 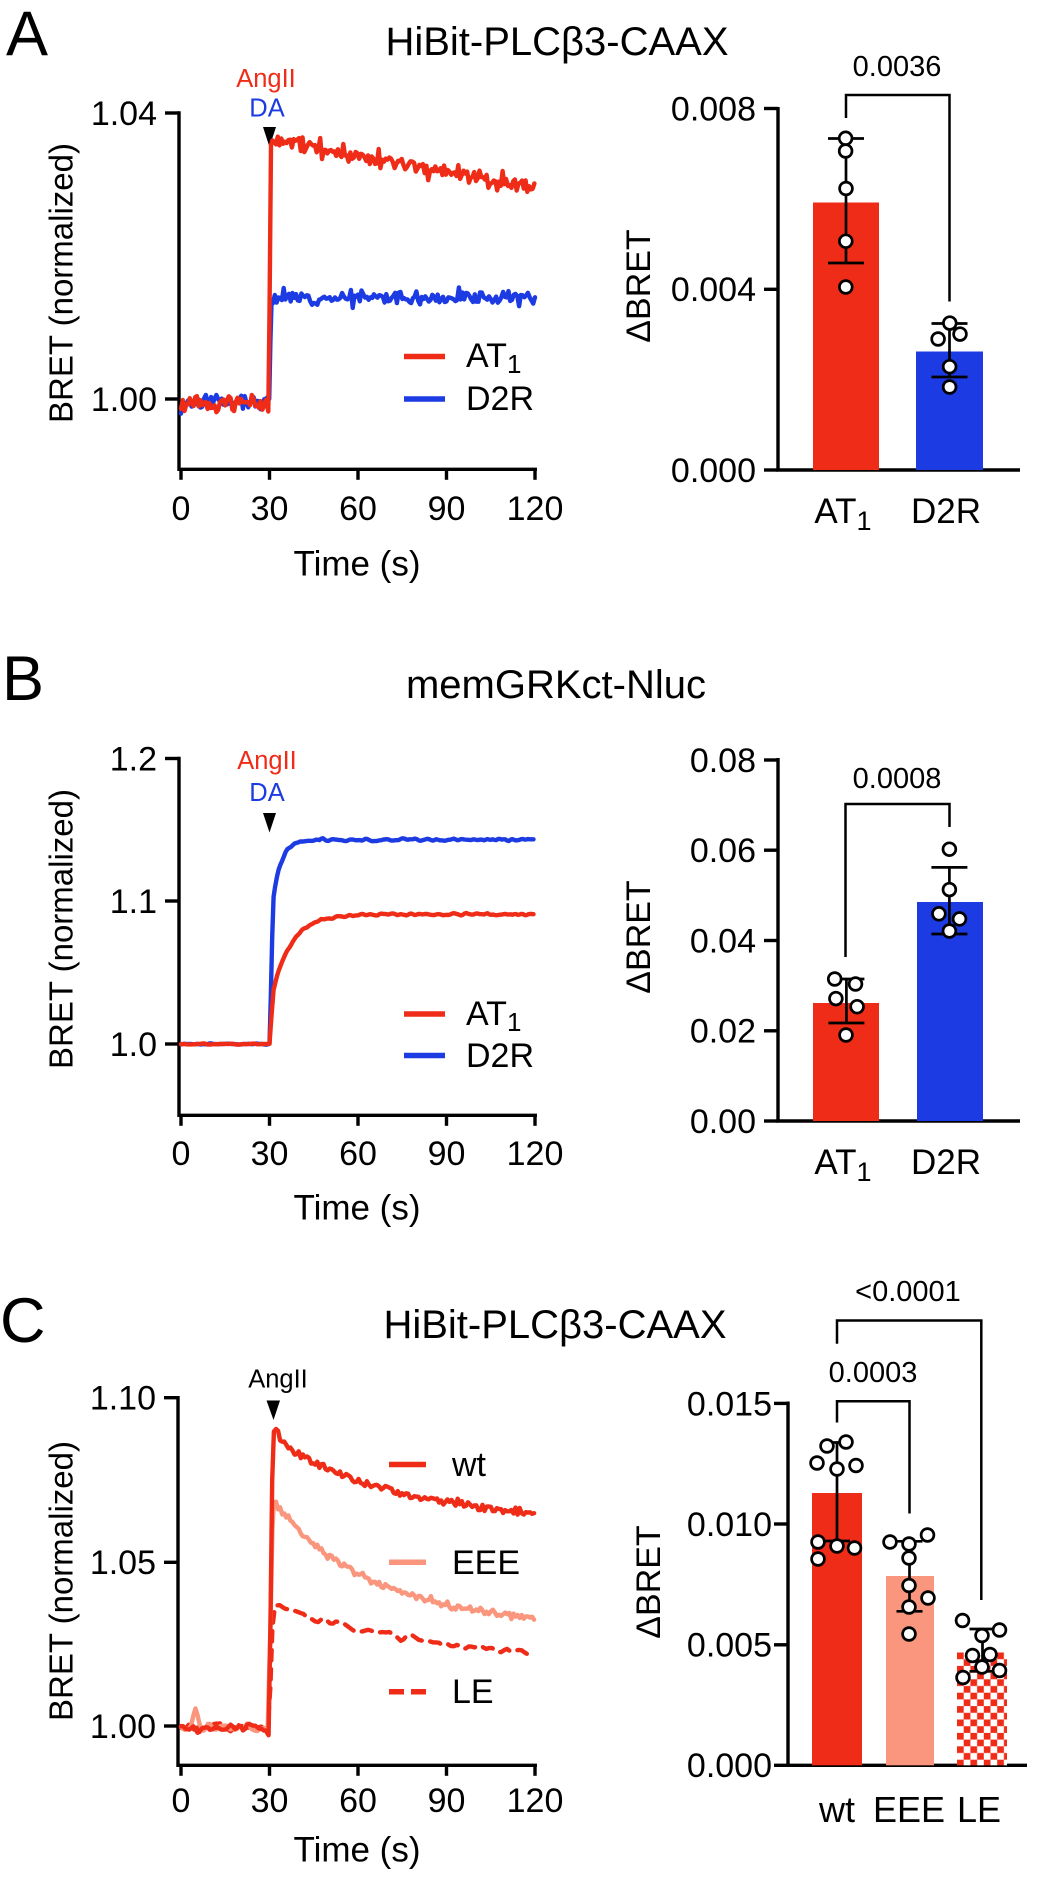 What do you see at coordinates (908, 1292) in the screenshot?
I see `svg-text: <0.0001` at bounding box center [908, 1292].